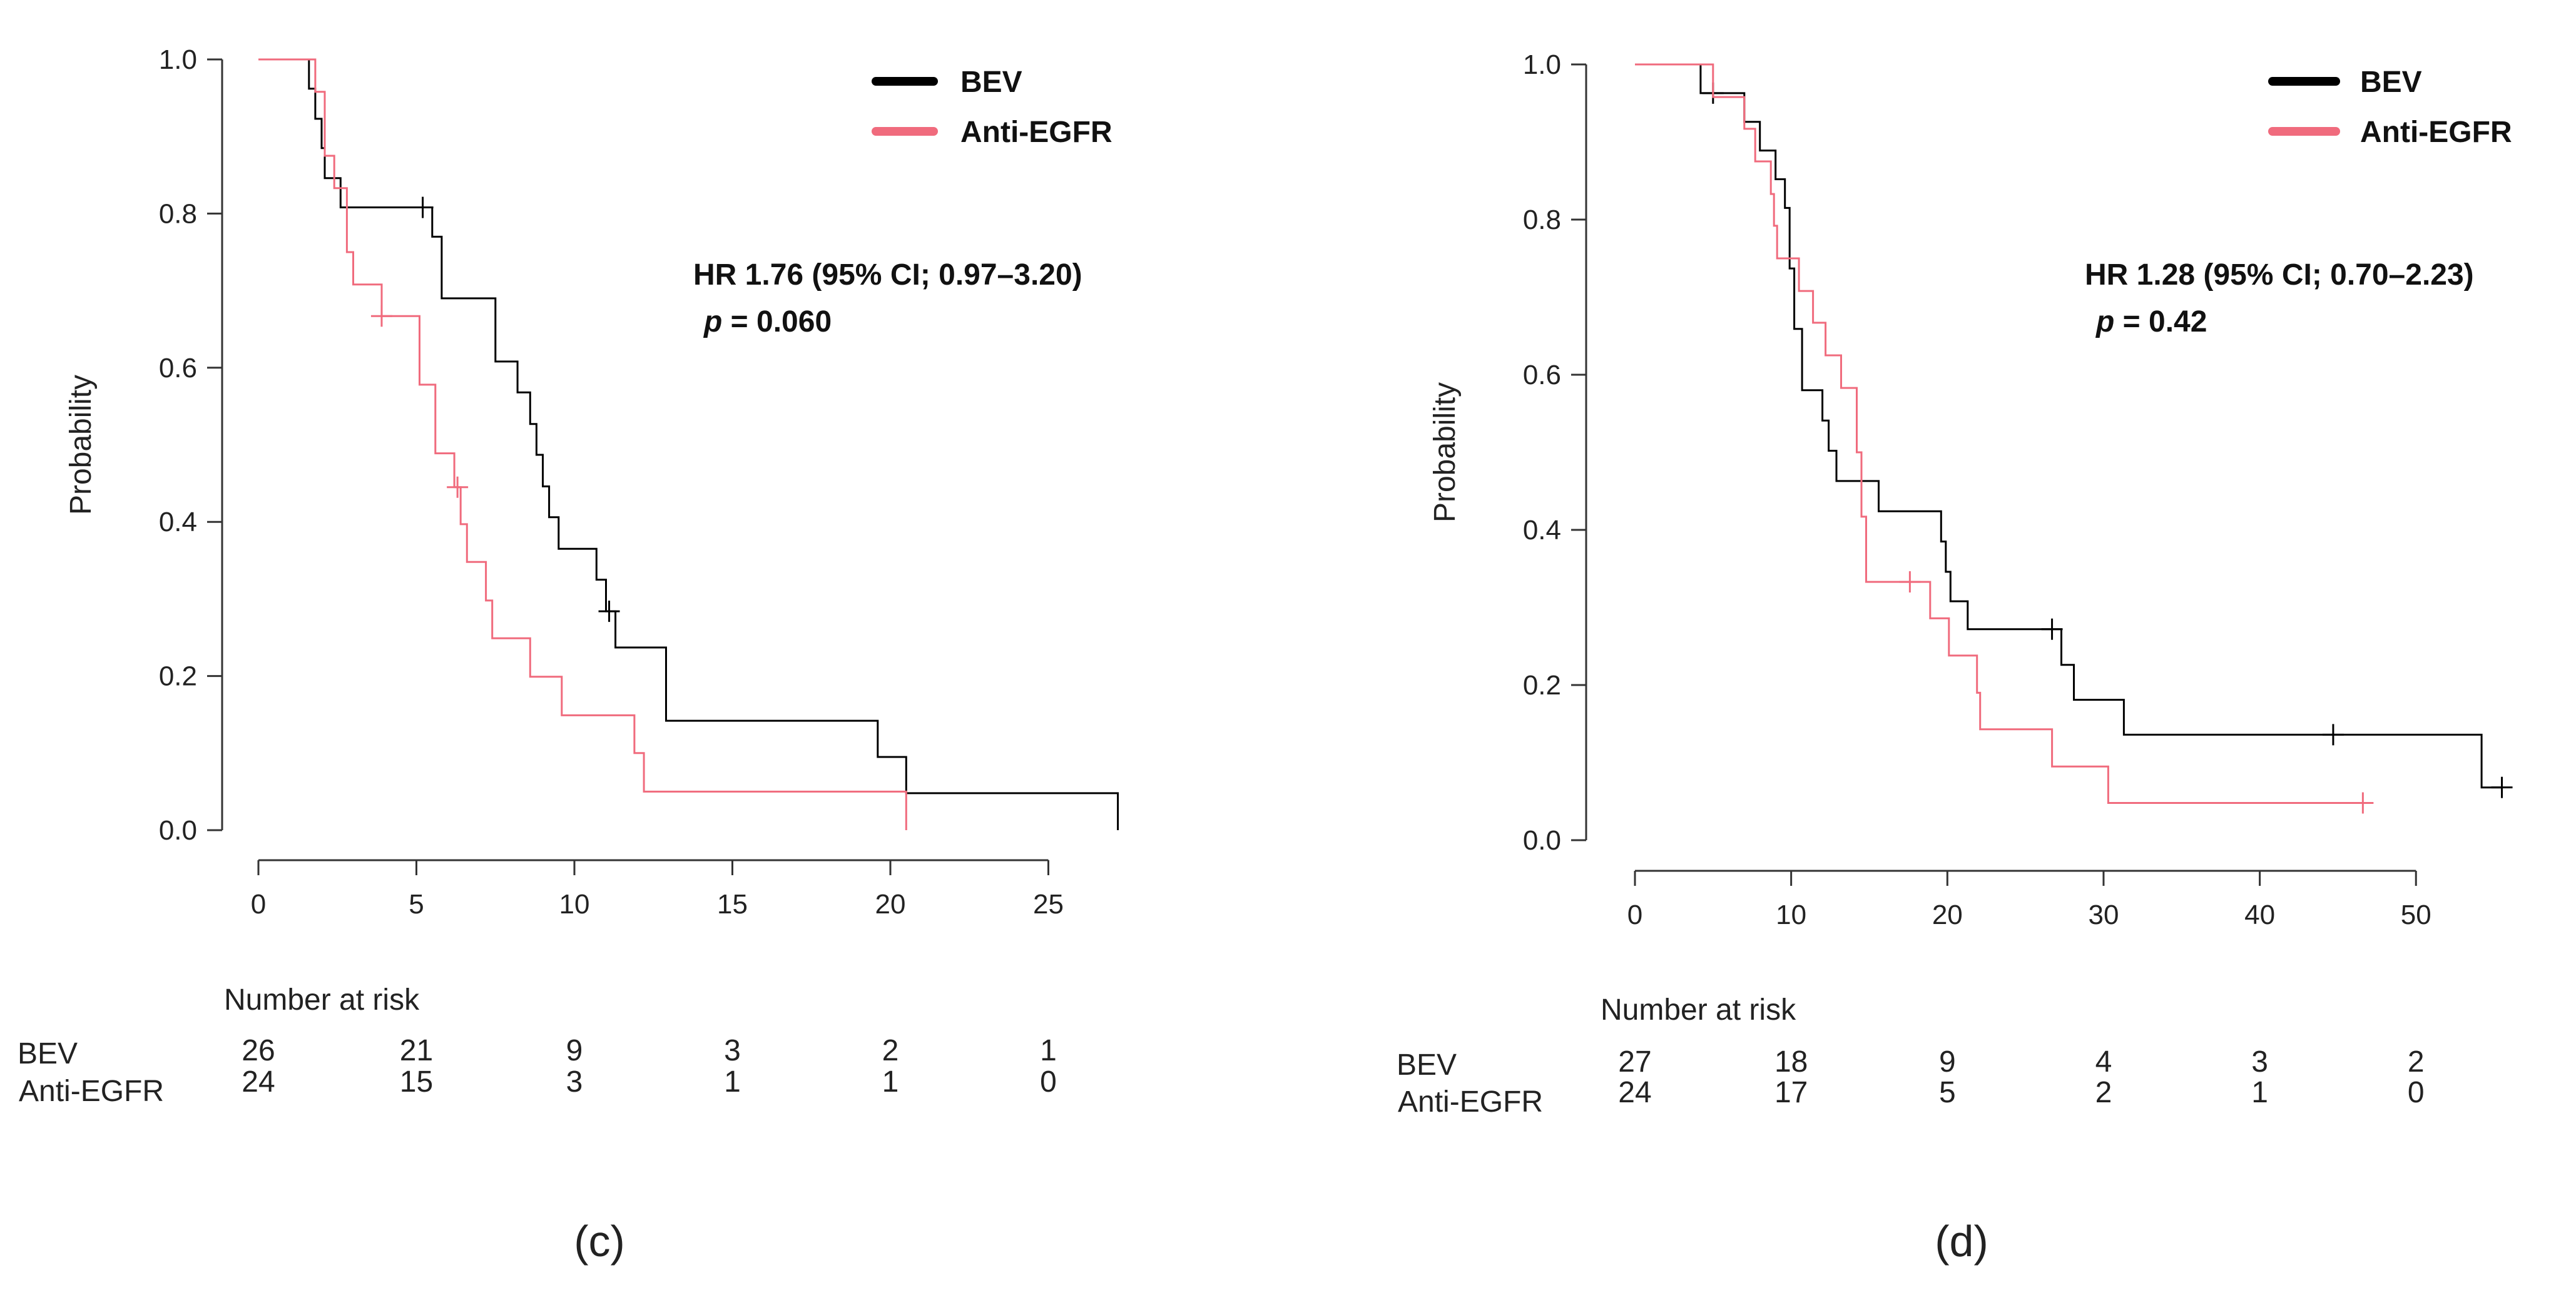 Image resolution: width=2576 pixels, height=1310 pixels. Describe the element at coordinates (599, 1241) in the screenshot. I see `panel-label: (c)` at that location.